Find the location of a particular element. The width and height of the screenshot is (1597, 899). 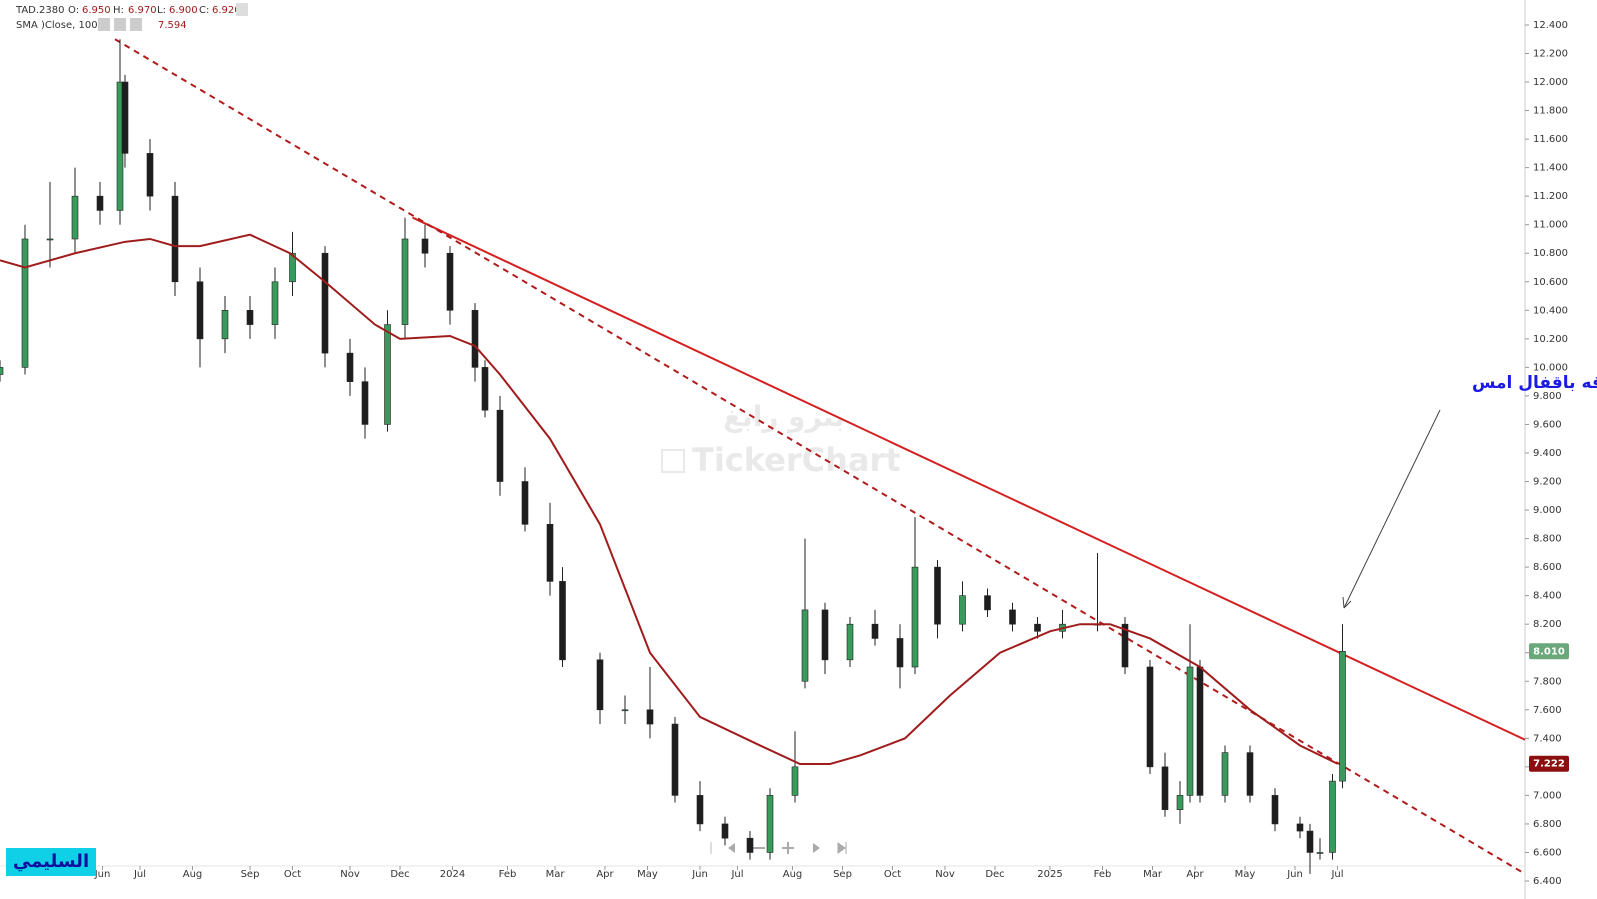

h-label: H: is located at coordinates (118, 10).